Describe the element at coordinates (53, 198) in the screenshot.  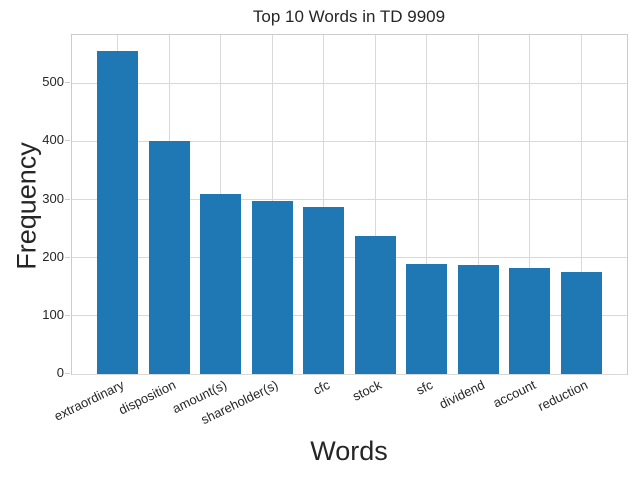
I see `y-tick-label: 300` at that location.